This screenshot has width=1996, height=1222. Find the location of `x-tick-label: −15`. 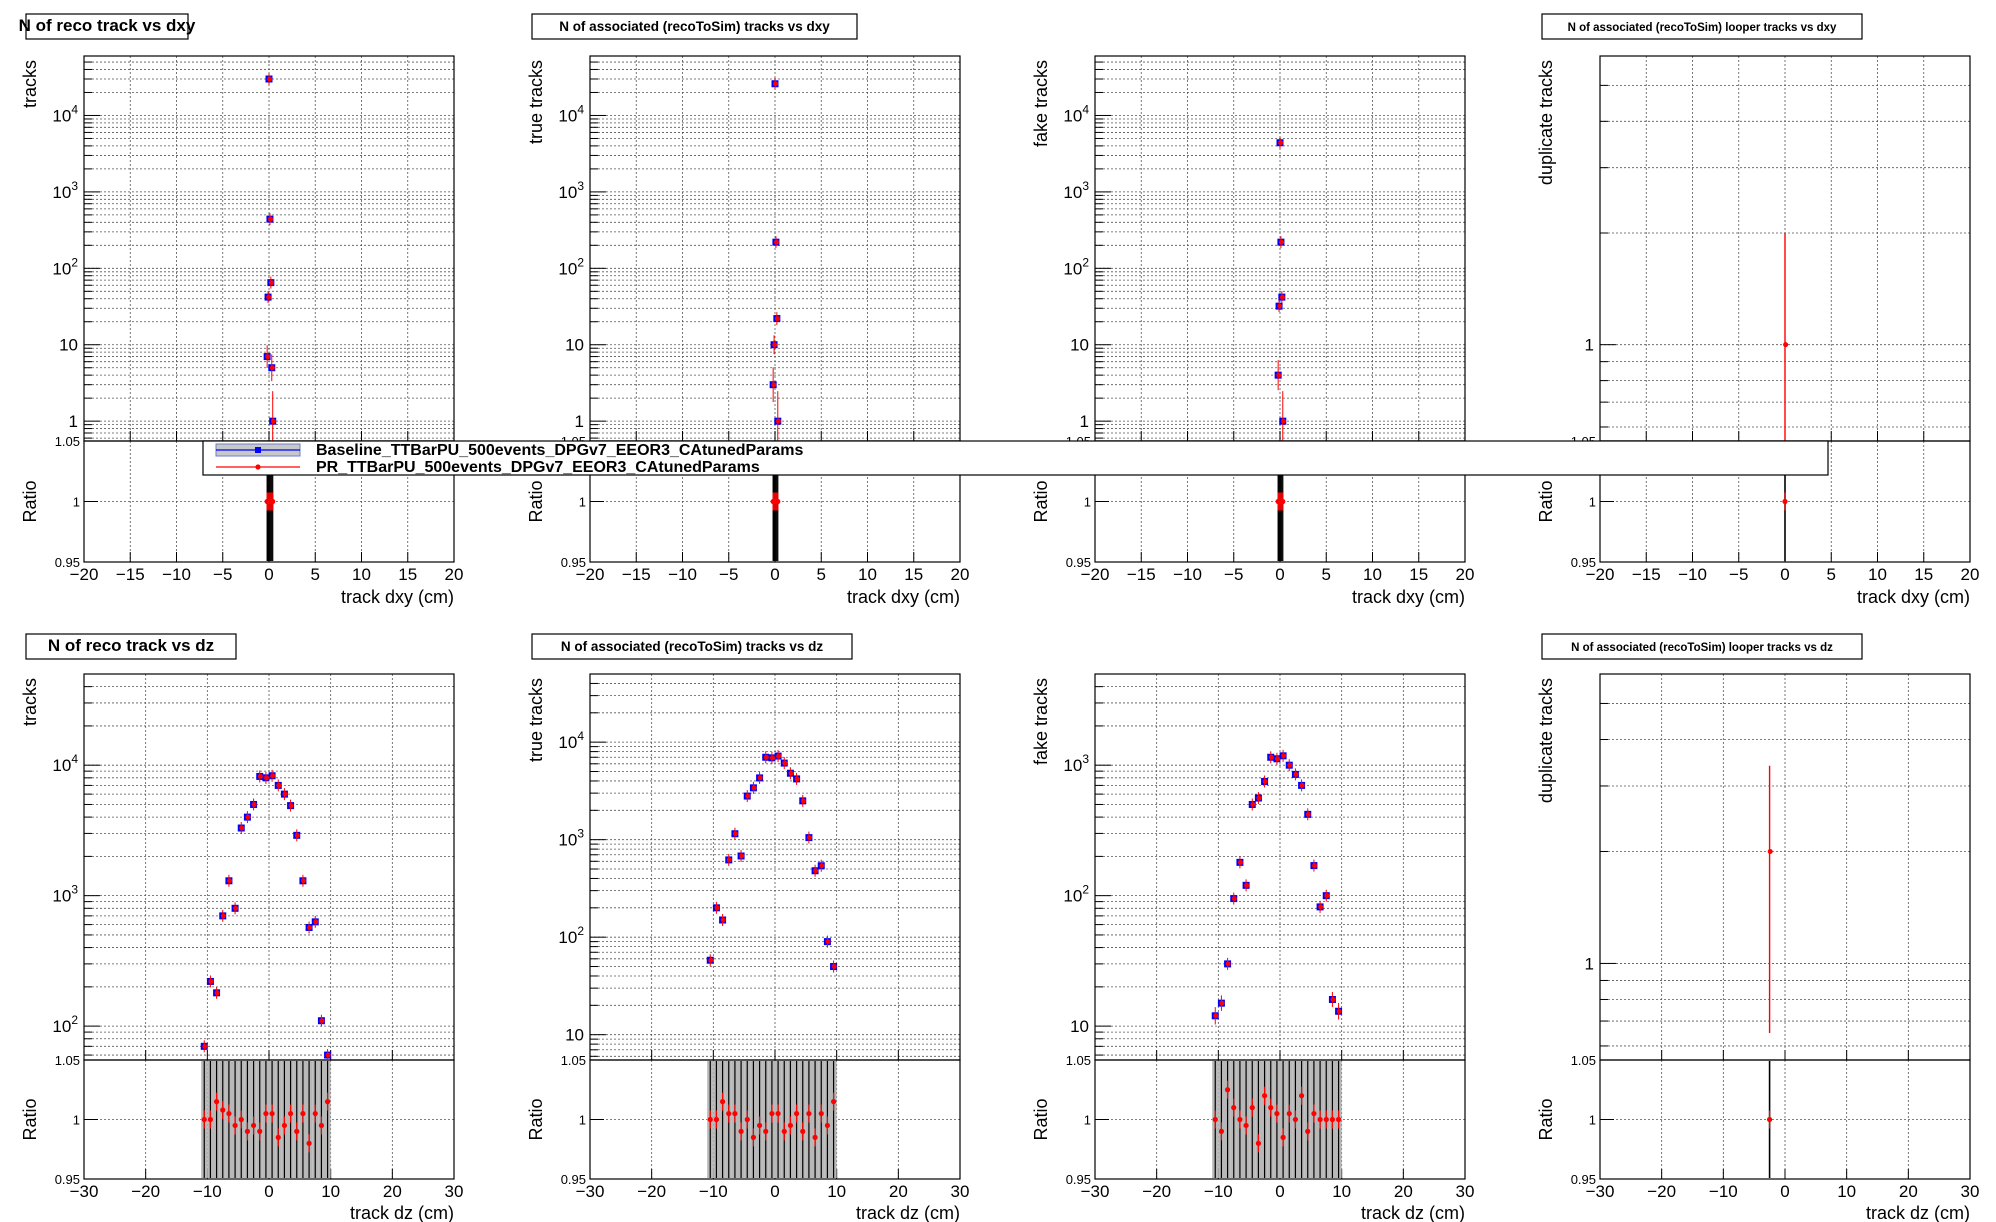

x-tick-label: −15 is located at coordinates (1646, 574).